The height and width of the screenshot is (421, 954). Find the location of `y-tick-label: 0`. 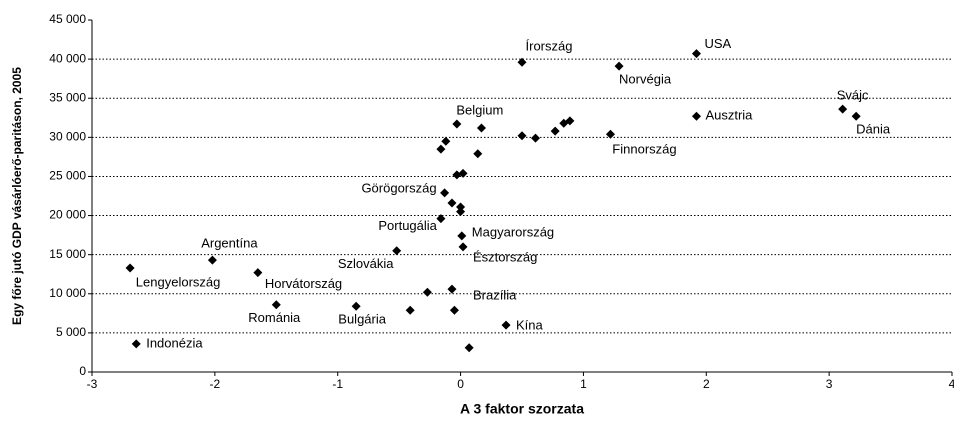

y-tick-label: 0 is located at coordinates (82, 371).